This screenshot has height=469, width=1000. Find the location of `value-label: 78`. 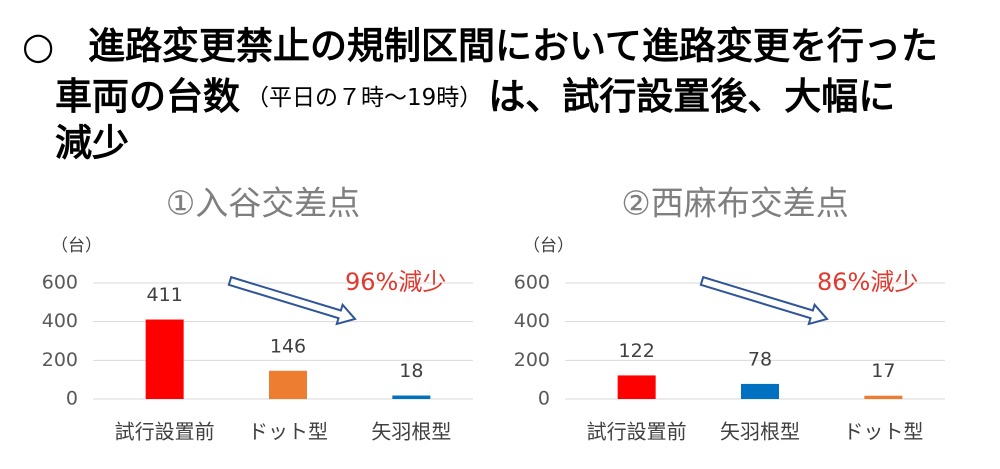

value-label: 78 is located at coordinates (760, 359).